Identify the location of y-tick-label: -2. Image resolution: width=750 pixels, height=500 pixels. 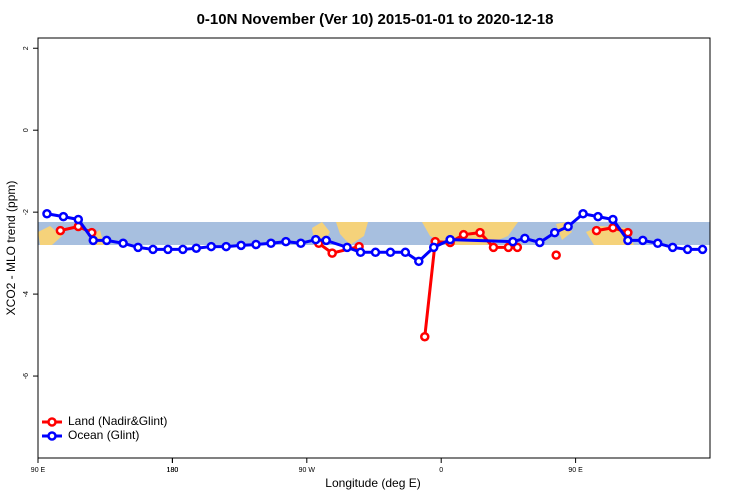
(26, 212).